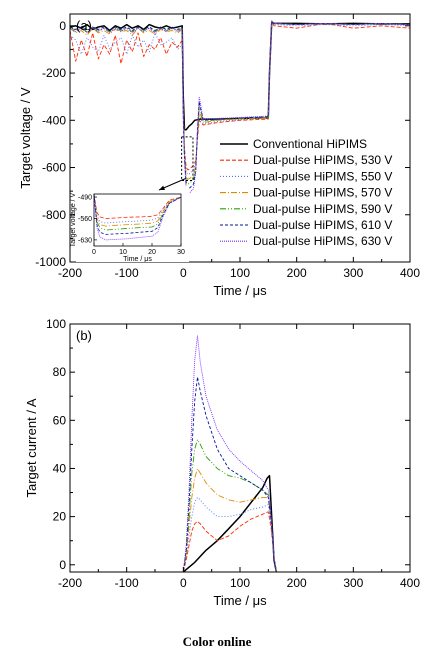 Image resolution: width=434 pixels, height=654 pixels. I want to click on y-tick-label: 60, so click(60, 420).